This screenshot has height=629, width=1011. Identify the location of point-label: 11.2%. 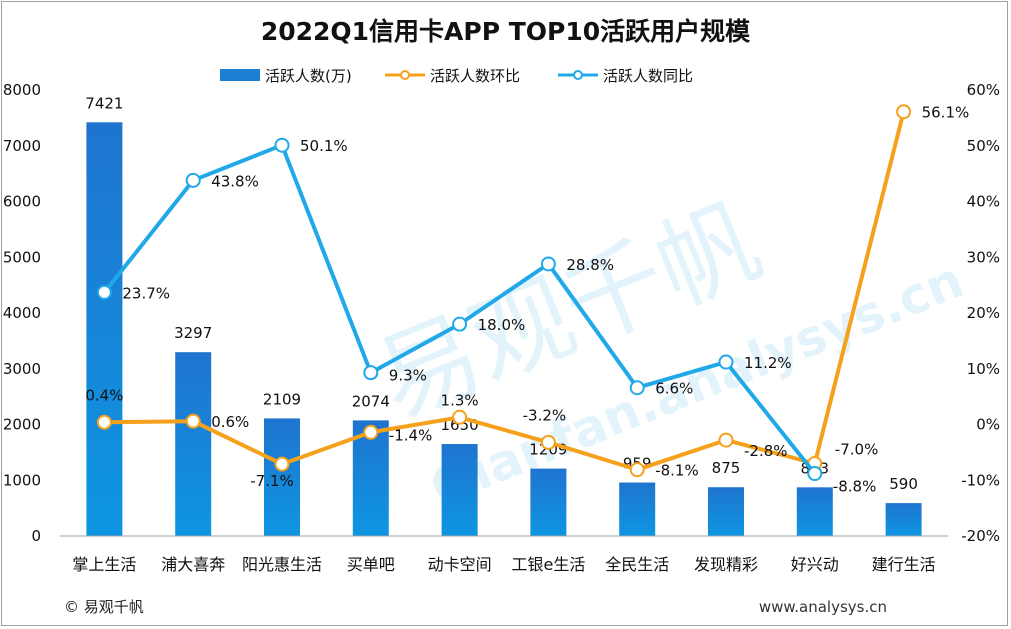
(768, 363).